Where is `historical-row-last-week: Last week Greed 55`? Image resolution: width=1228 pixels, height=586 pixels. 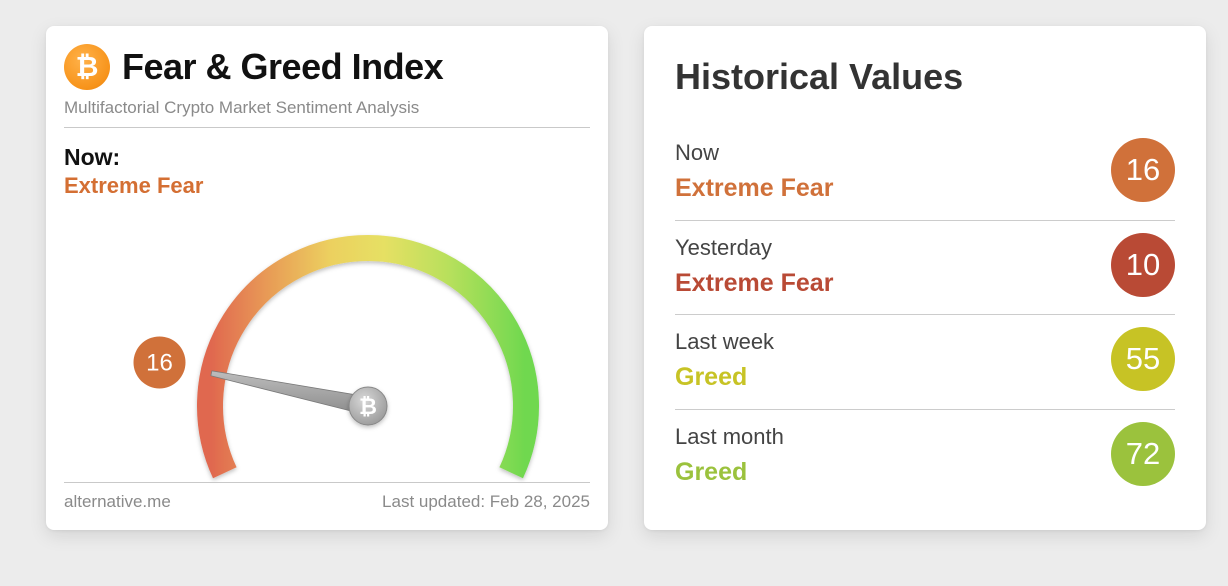
historical-row-last-week: Last week Greed 55 is located at coordinates (925, 362).